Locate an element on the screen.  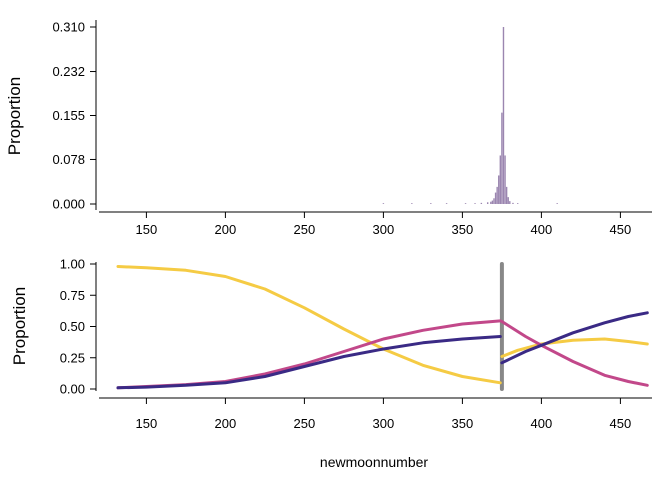
top-y-tick-label: 0.310 is located at coordinates (68, 27).